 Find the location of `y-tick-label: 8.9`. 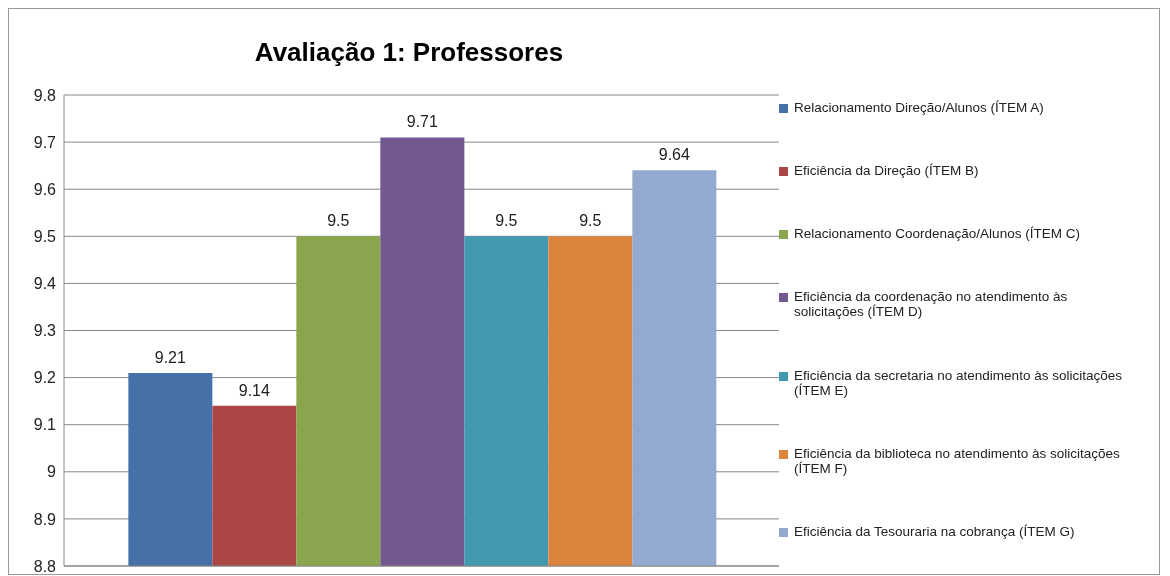

y-tick-label: 8.9 is located at coordinates (45, 519).